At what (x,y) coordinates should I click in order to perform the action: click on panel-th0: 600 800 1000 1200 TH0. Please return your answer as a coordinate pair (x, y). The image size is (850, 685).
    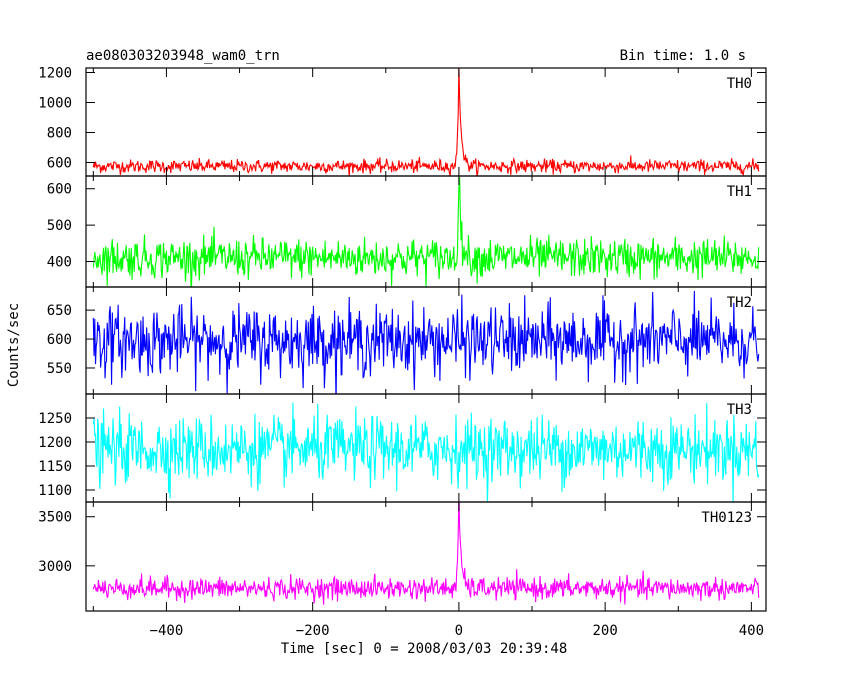
    Looking at the image, I should click on (402, 121).